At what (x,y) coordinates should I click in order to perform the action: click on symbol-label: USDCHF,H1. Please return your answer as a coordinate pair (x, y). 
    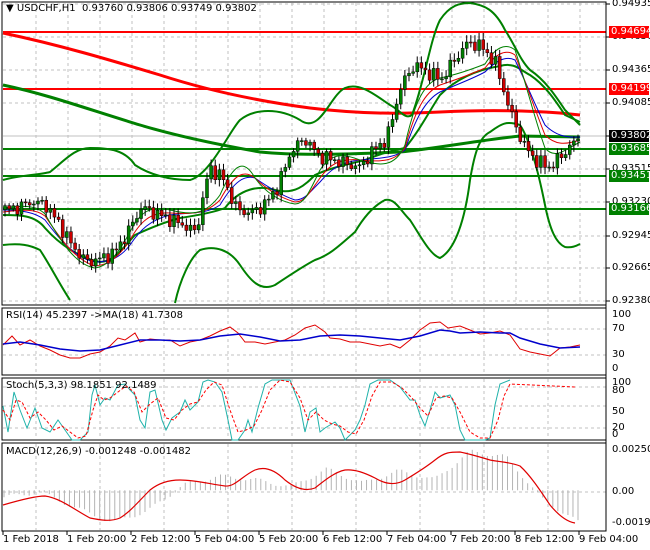
    Looking at the image, I should click on (46, 8).